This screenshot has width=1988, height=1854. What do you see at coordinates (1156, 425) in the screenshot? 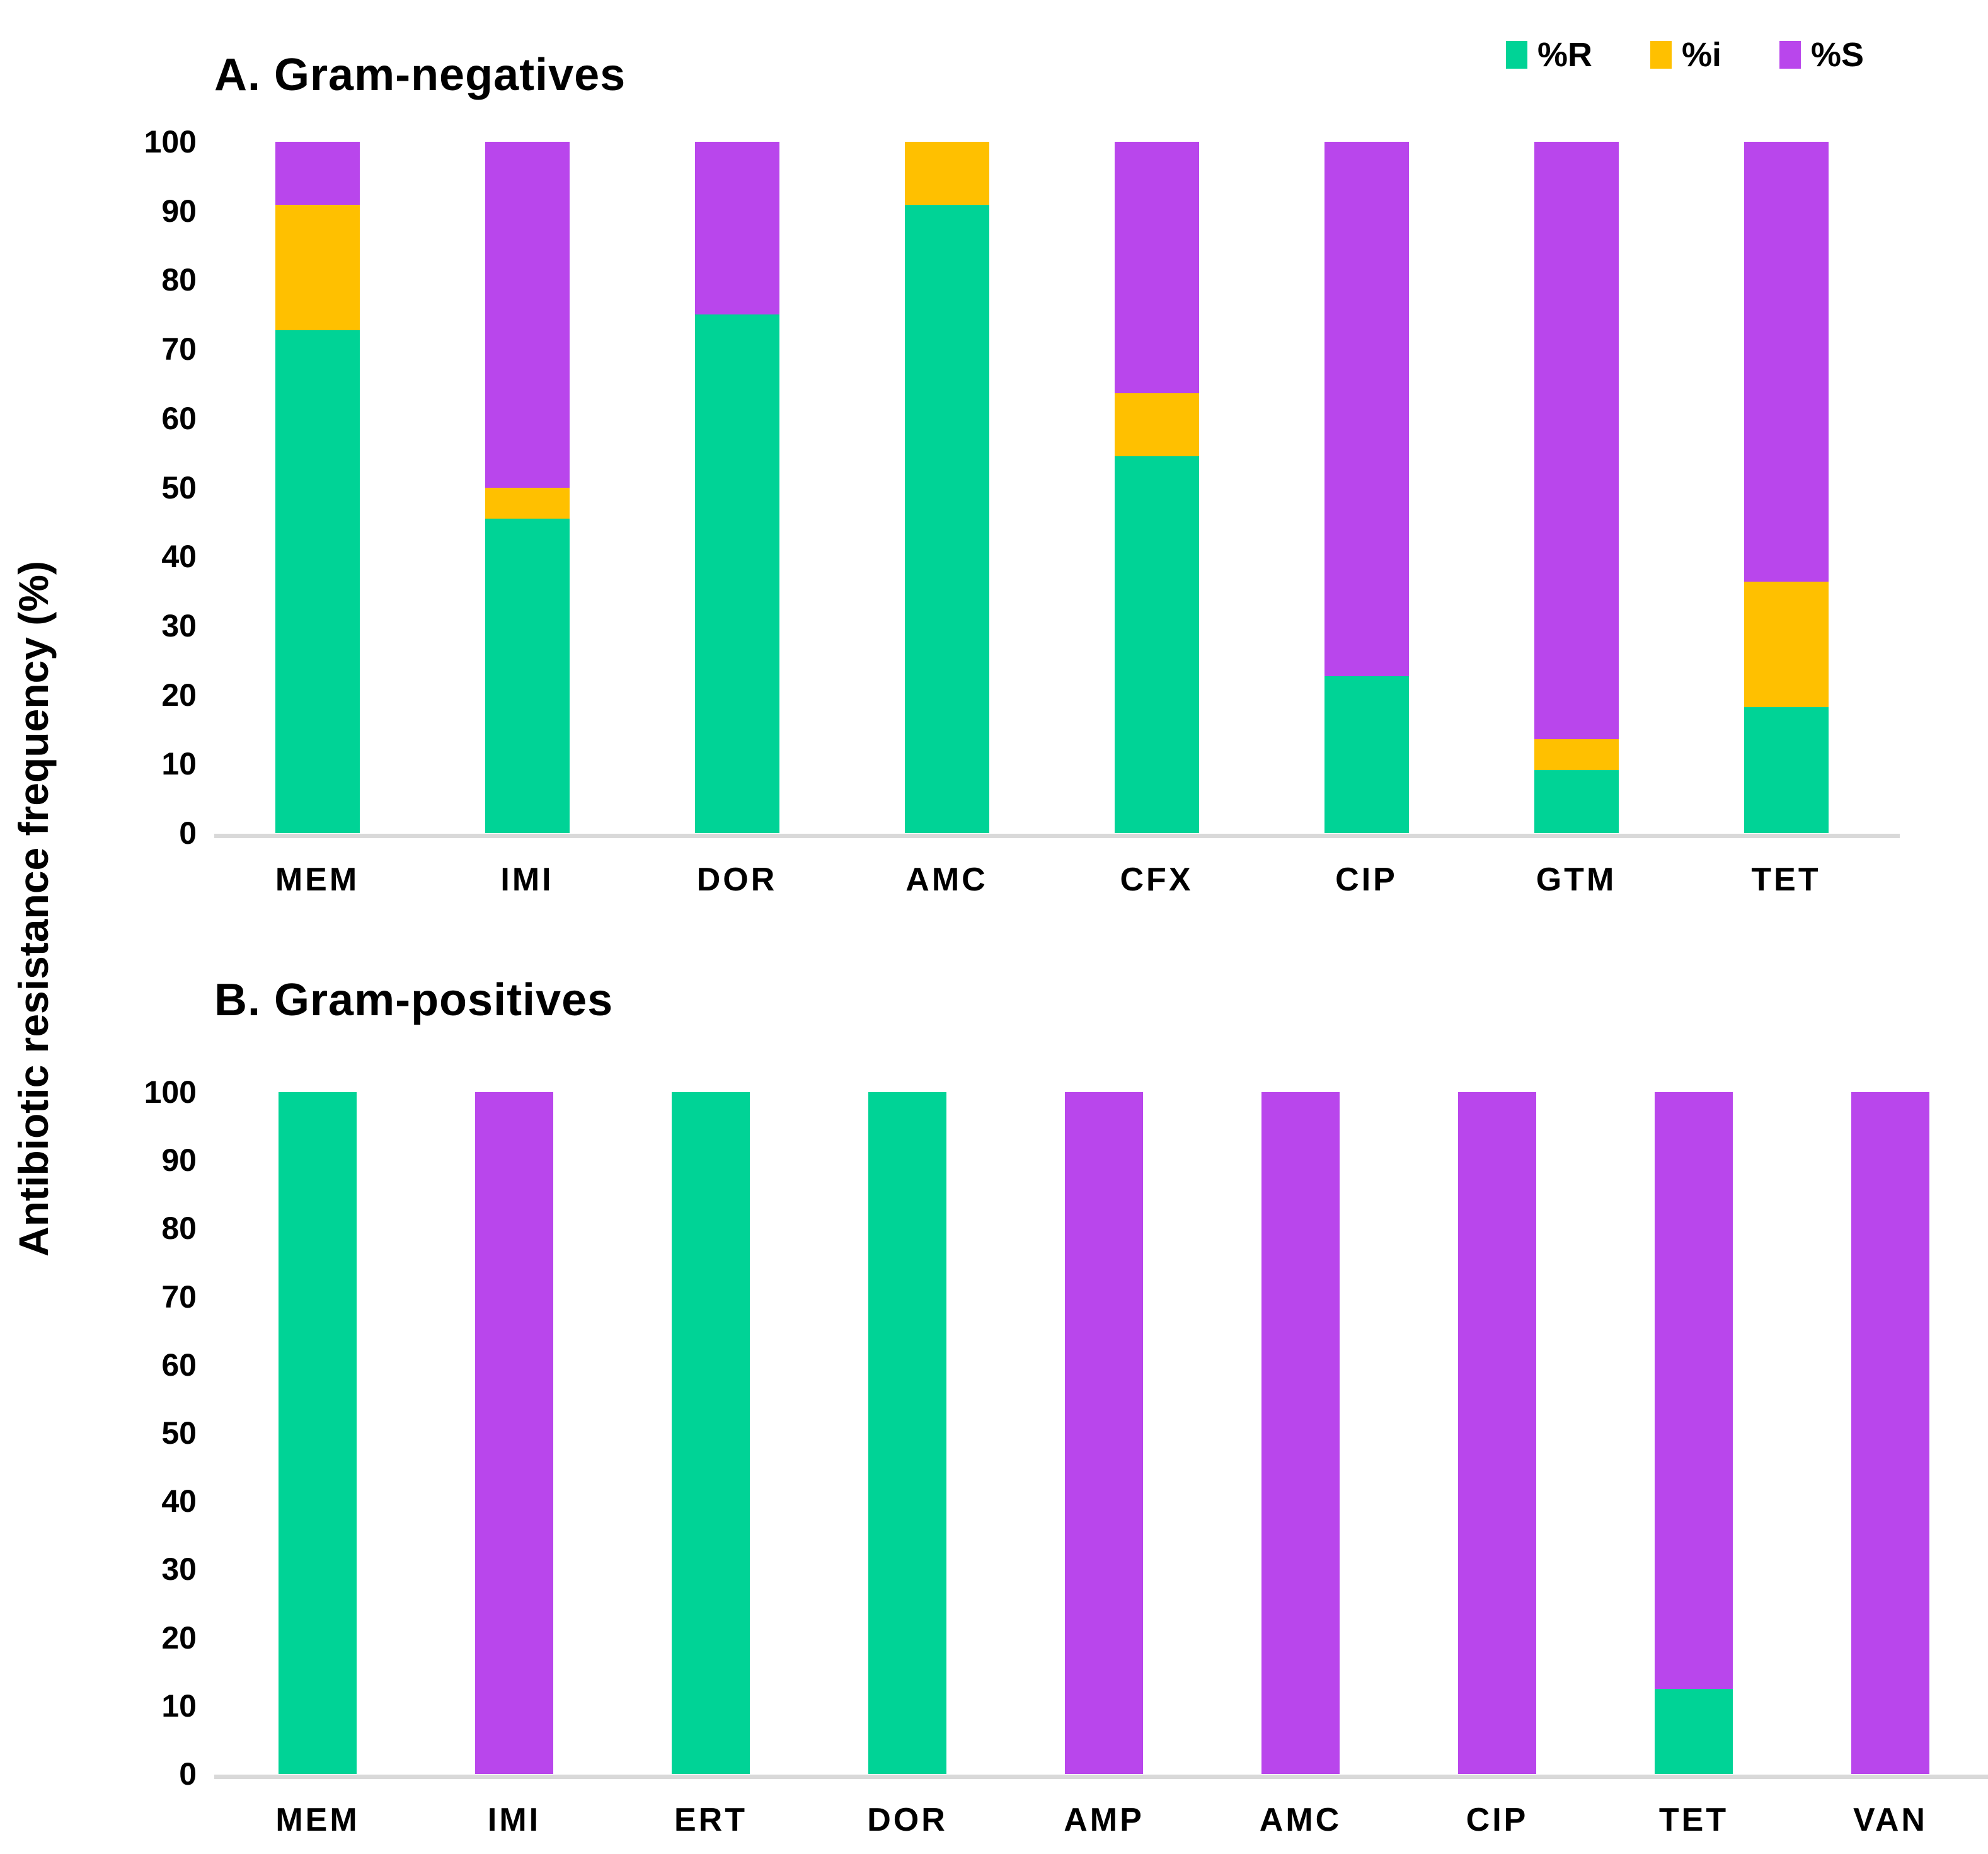
I see `bar-segment-CFX-i` at bounding box center [1156, 425].